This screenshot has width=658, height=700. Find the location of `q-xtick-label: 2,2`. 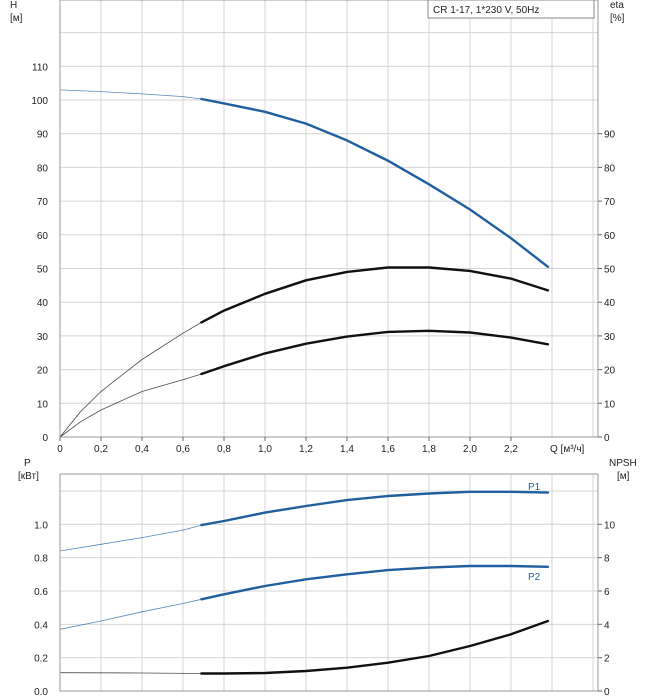

q-xtick-label: 2,2 is located at coordinates (511, 449).